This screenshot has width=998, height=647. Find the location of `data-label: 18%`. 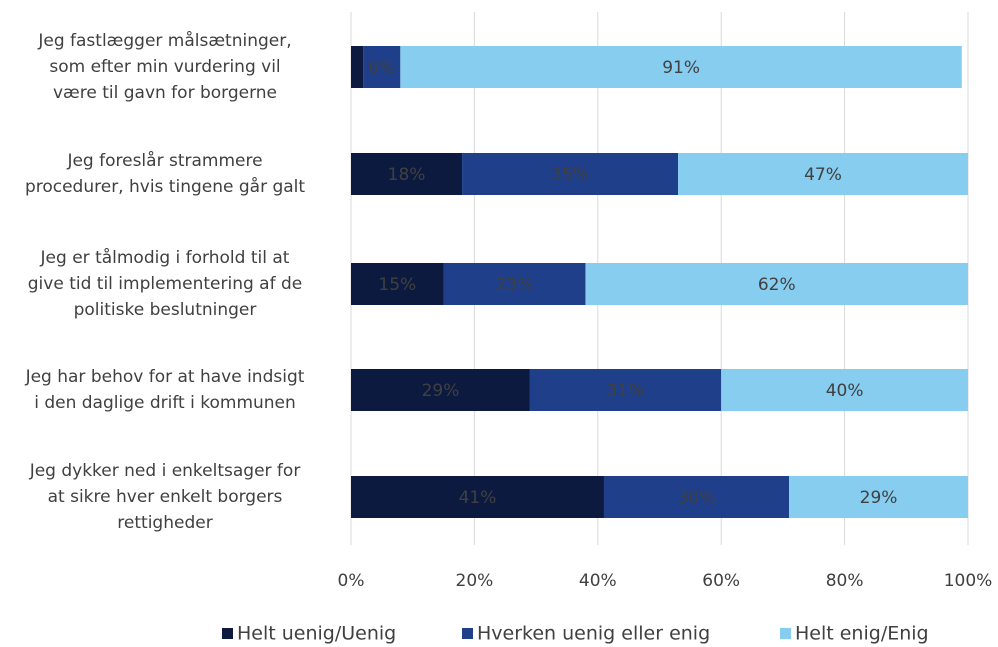

data-label: 18% is located at coordinates (407, 175).